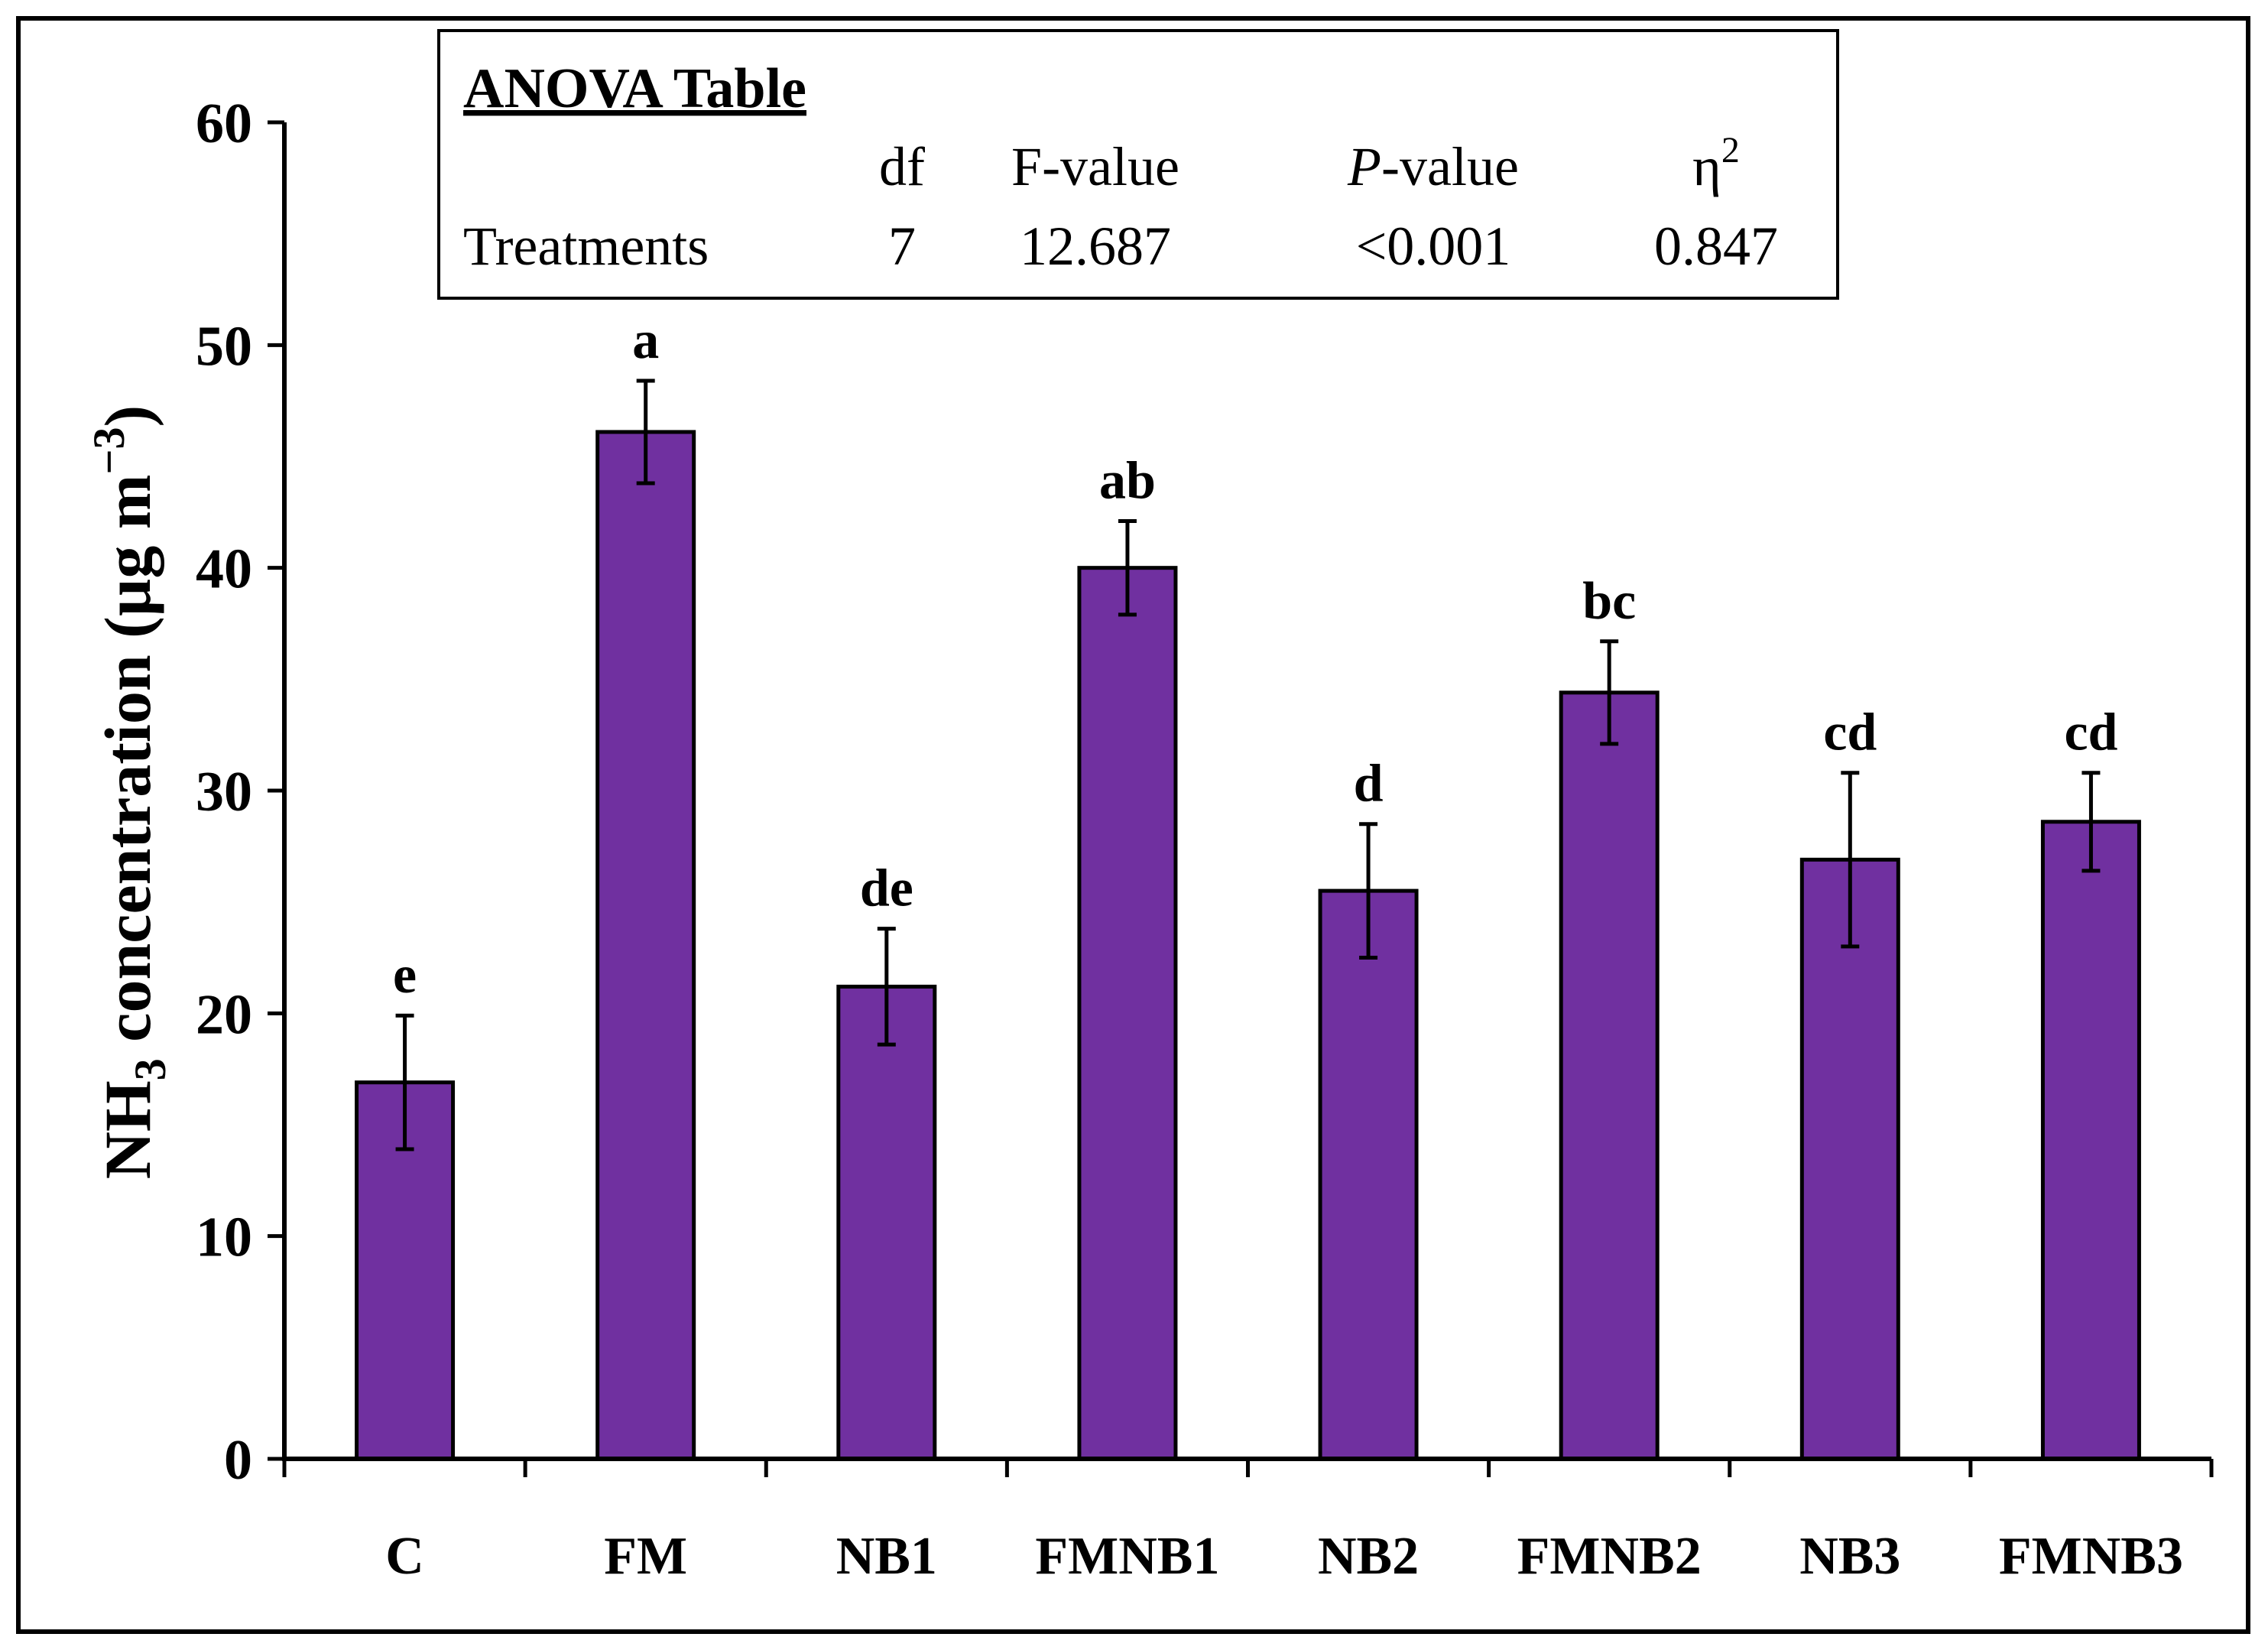 This screenshot has height=1650, width=2268. Describe the element at coordinates (1364, 166) in the screenshot. I see `anova-header-p-italic: P` at that location.